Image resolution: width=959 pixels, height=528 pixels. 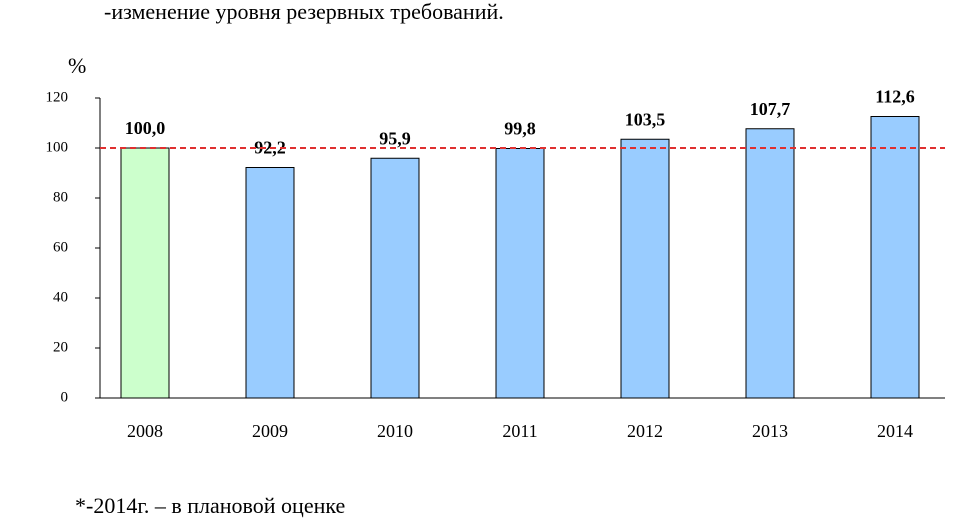 What do you see at coordinates (770, 109) in the screenshot?
I see `value-label: 107,7` at bounding box center [770, 109].